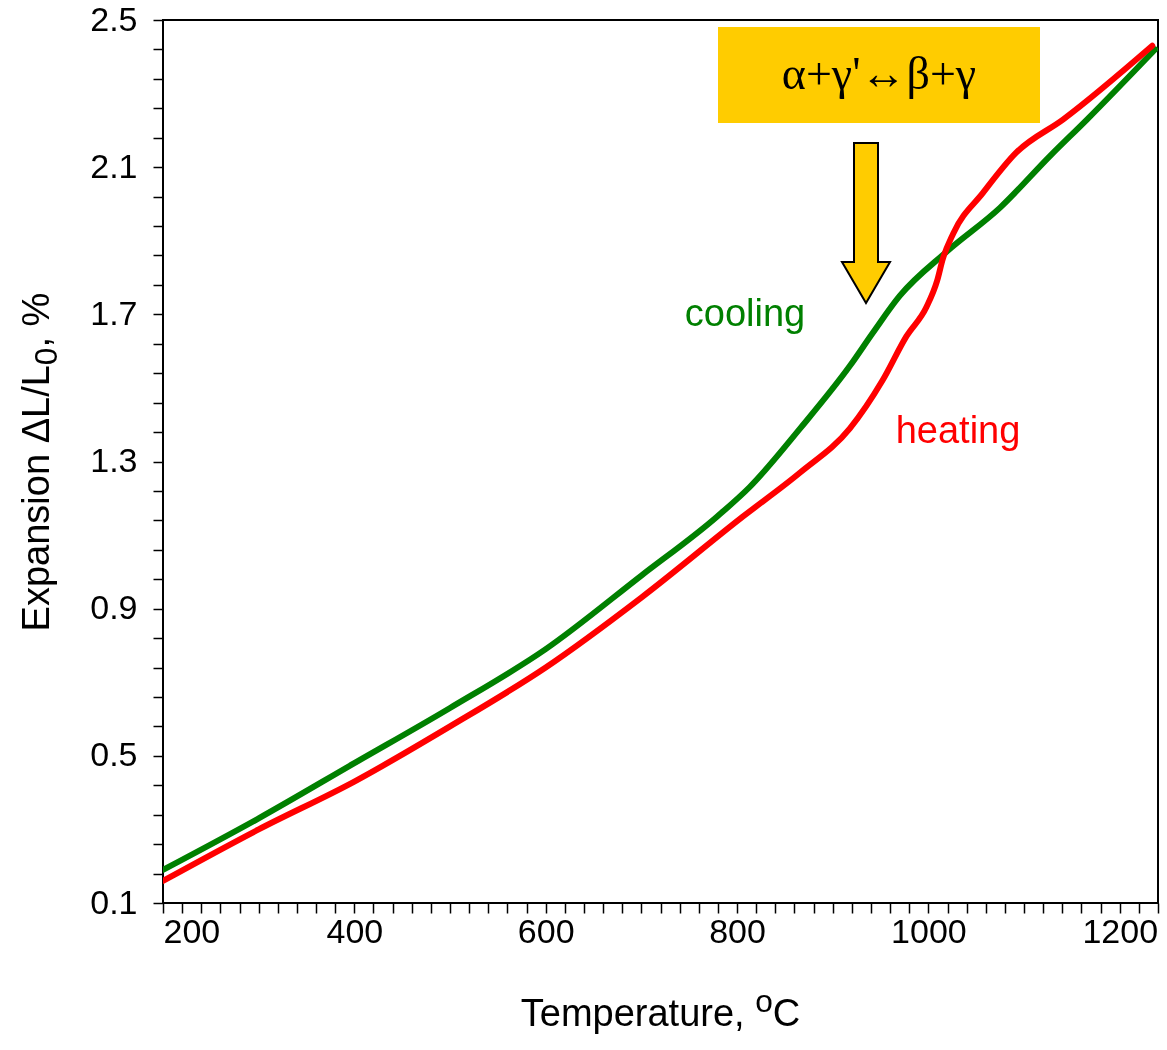  I want to click on x-tick-label: 1000, so click(929, 930).